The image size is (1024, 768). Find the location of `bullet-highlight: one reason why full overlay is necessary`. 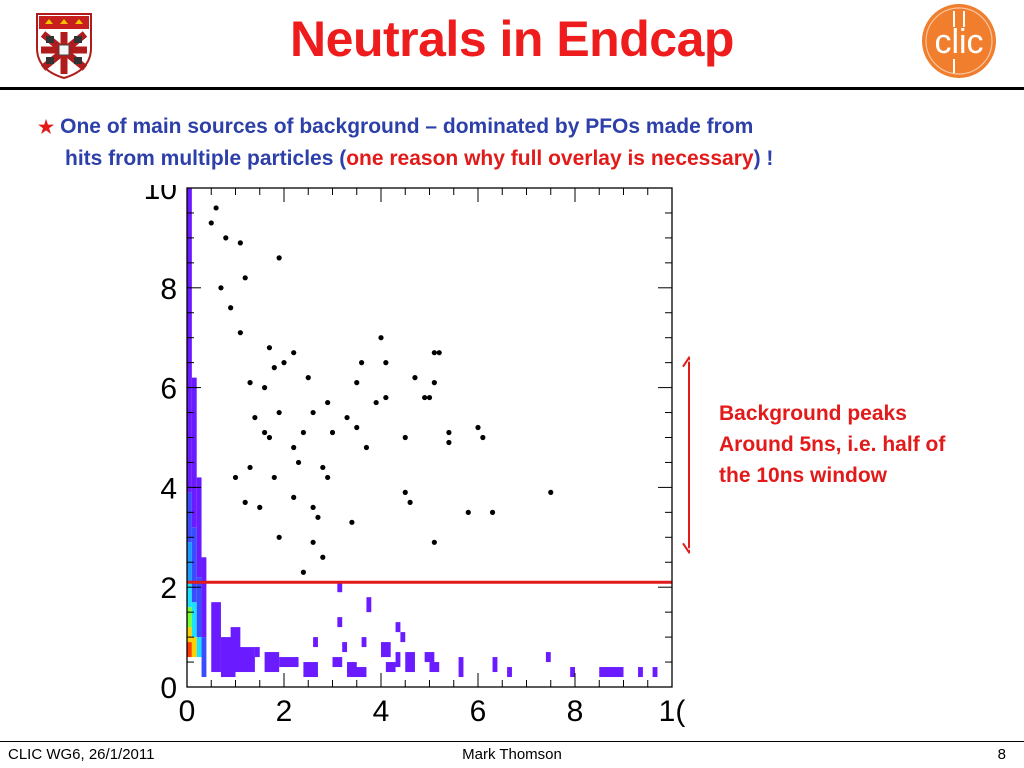

bullet-highlight: one reason why full overlay is necessary is located at coordinates (550, 158).